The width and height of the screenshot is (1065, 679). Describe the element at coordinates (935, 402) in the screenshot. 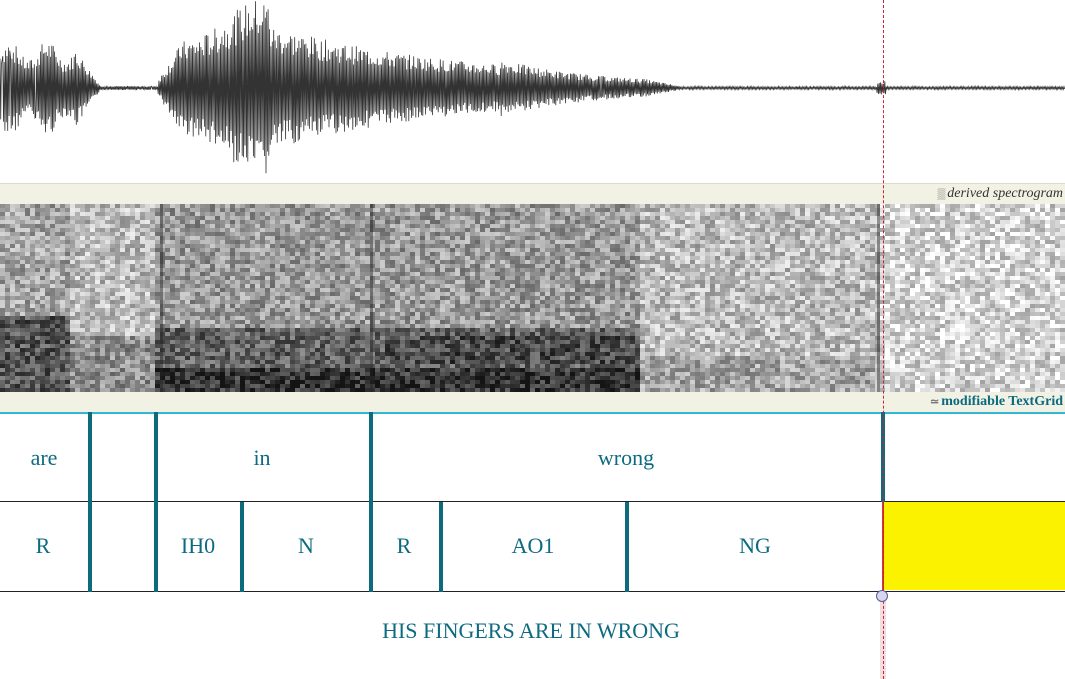

I see `textgrid-icon: ≃` at that location.